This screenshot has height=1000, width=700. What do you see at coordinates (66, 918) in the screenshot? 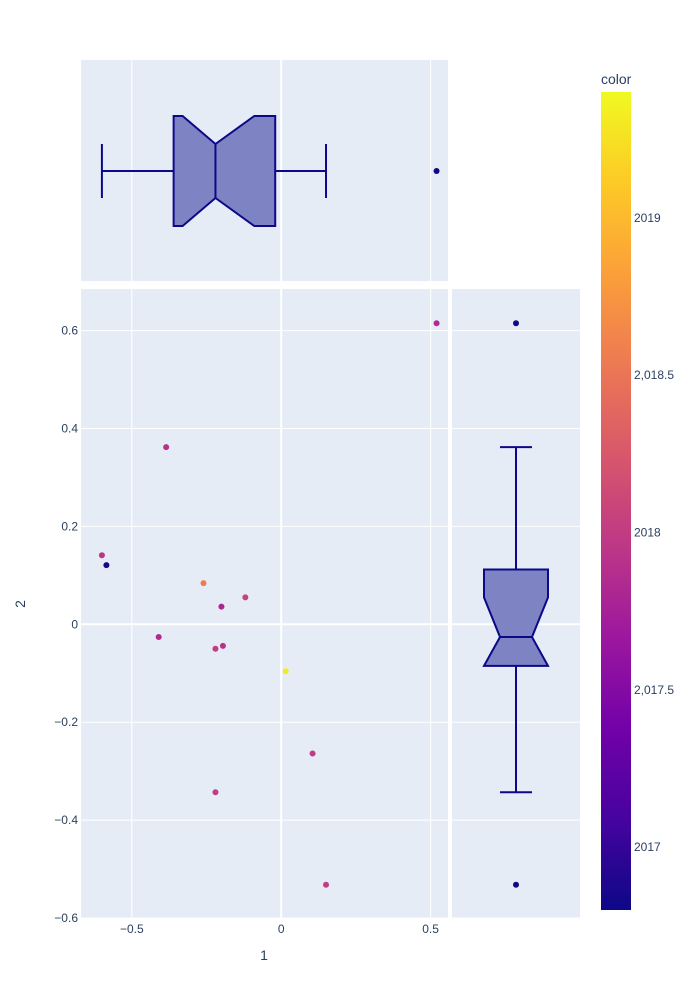
I see `y-tick-label: −0.6` at bounding box center [66, 918].